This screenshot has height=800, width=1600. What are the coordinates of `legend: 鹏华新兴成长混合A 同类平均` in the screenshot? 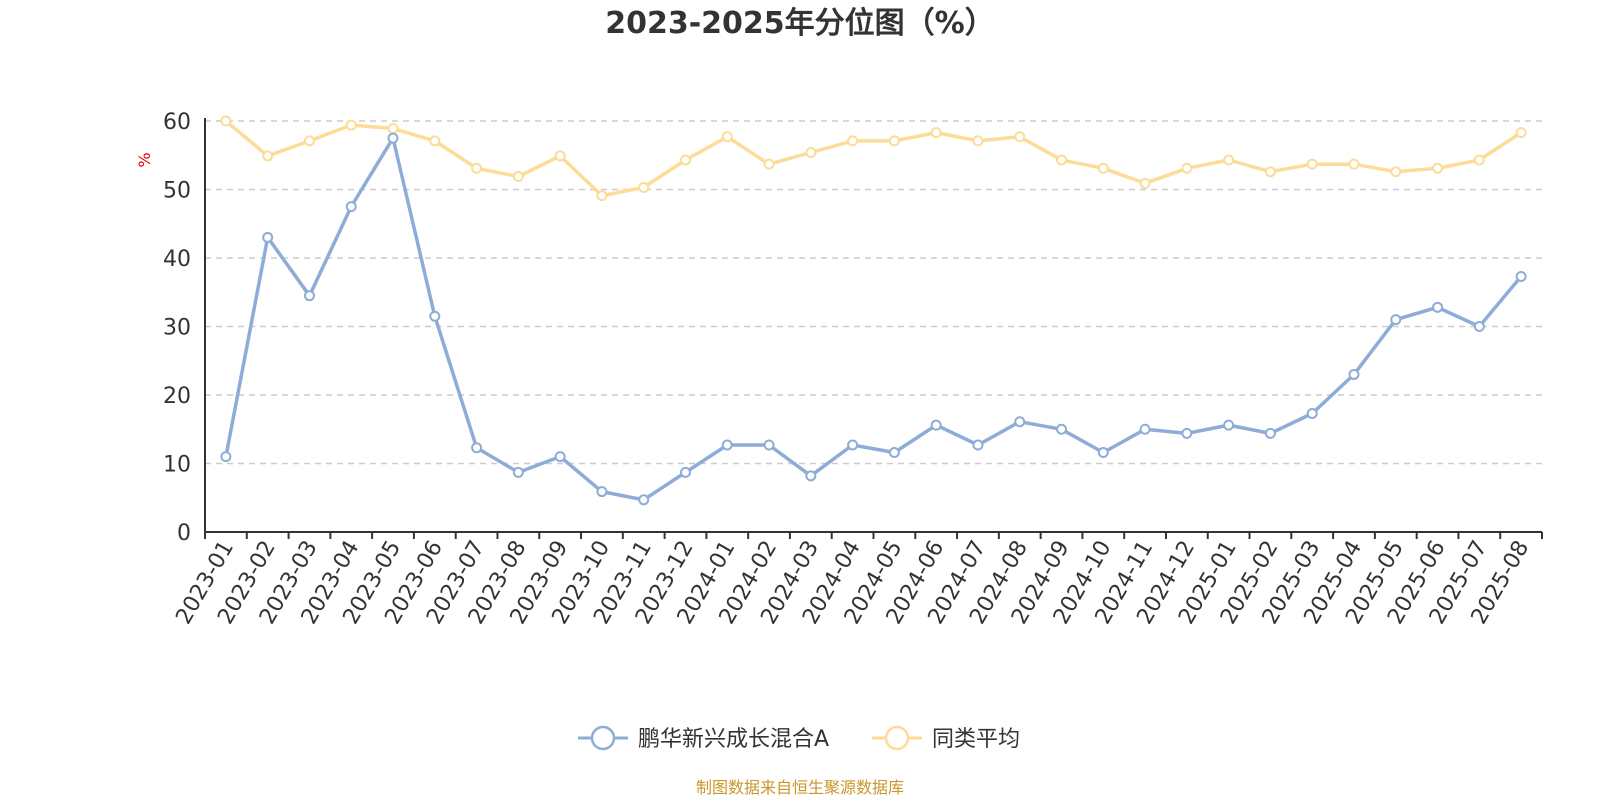 It's located at (799, 738).